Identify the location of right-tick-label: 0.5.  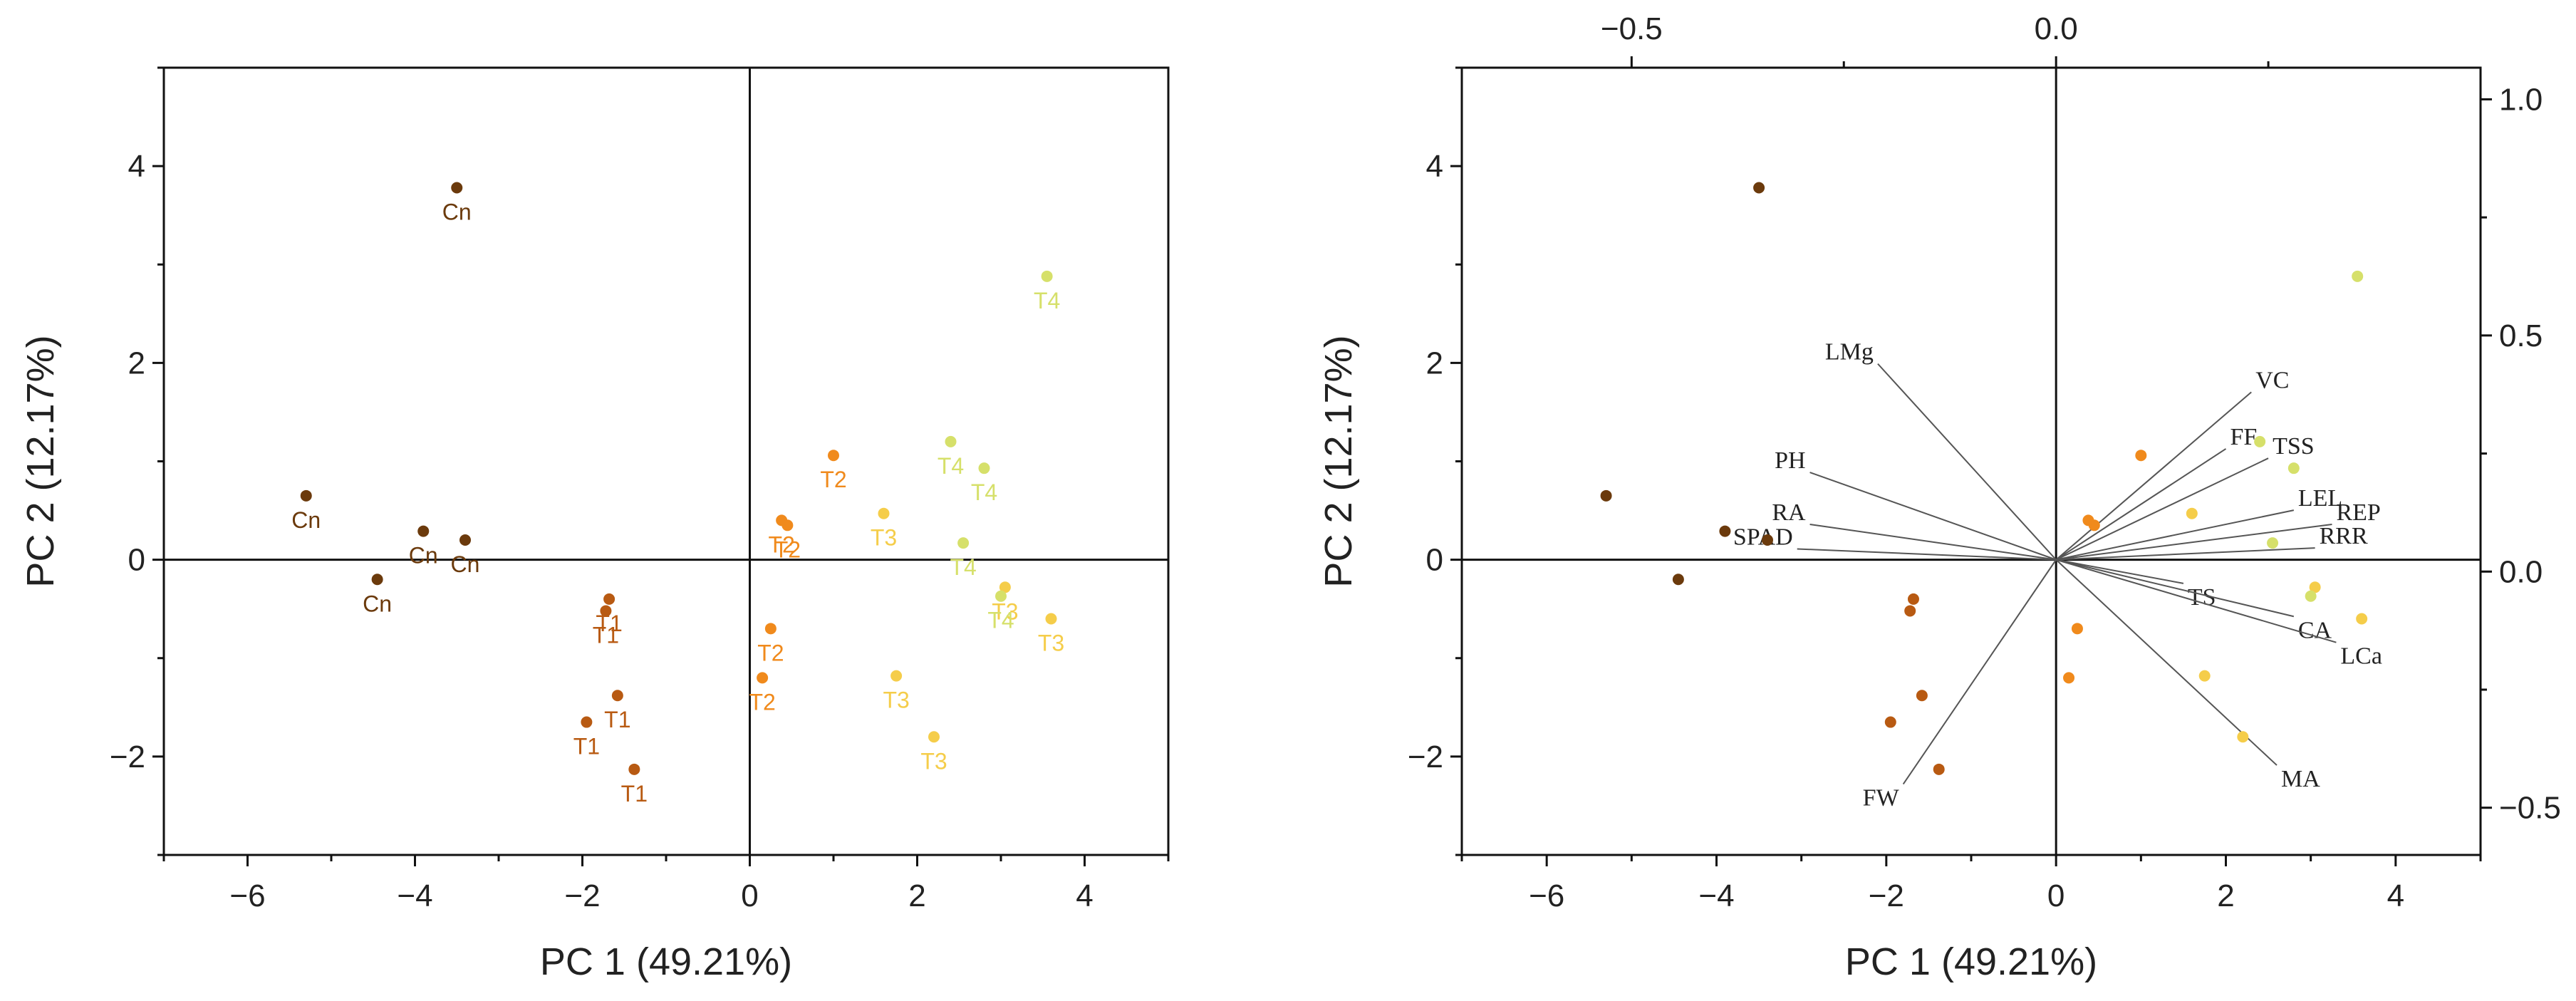
(2521, 335).